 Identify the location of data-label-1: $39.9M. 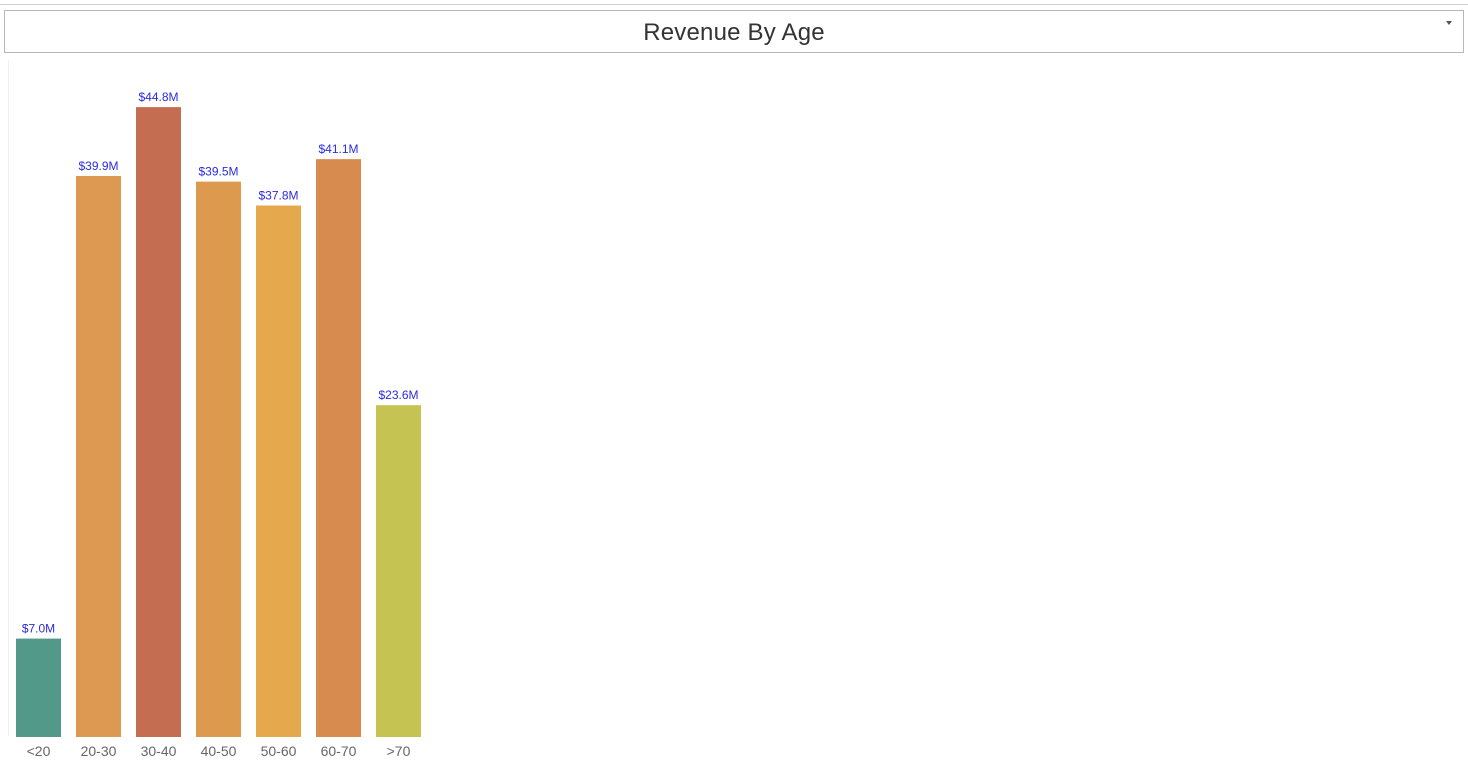
(98, 166).